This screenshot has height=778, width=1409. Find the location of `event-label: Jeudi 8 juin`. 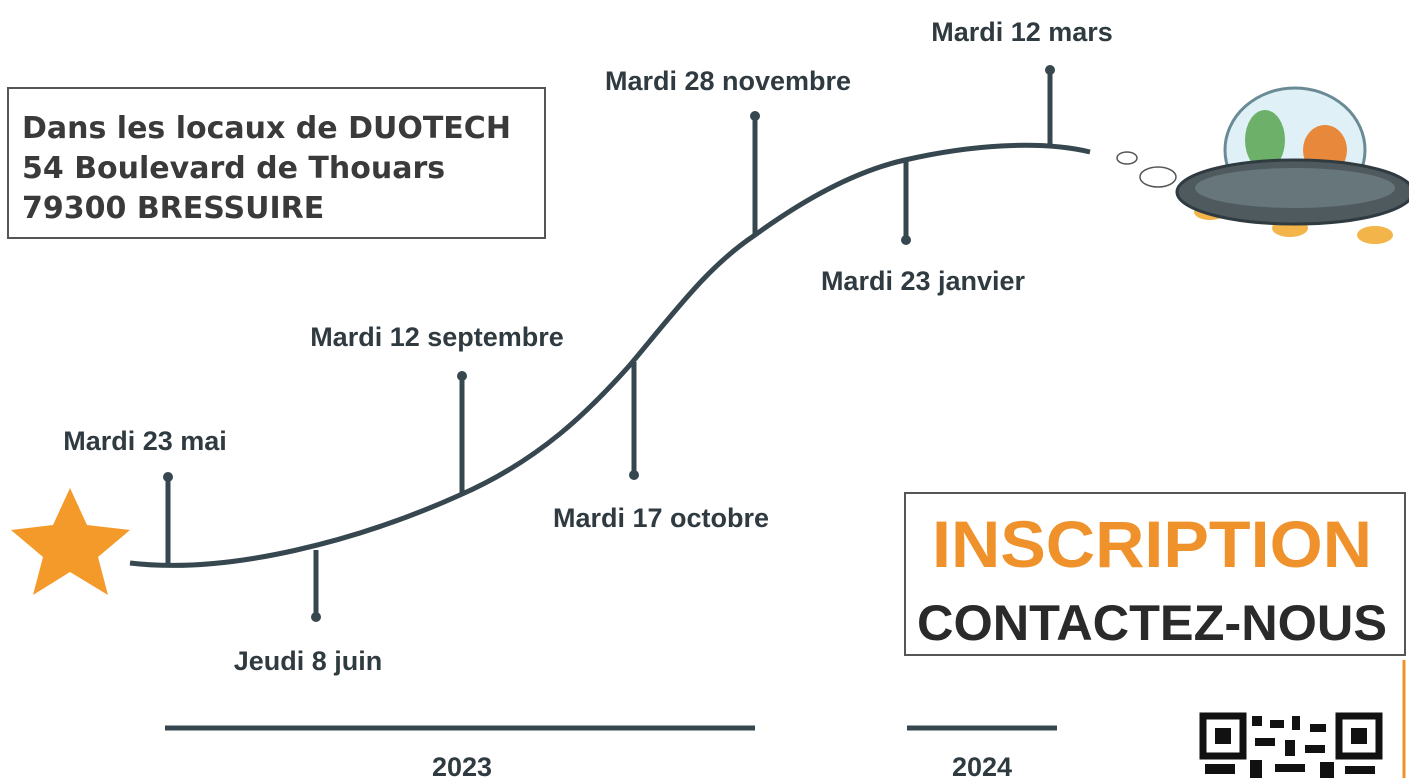

event-label: Jeudi 8 juin is located at coordinates (308, 661).